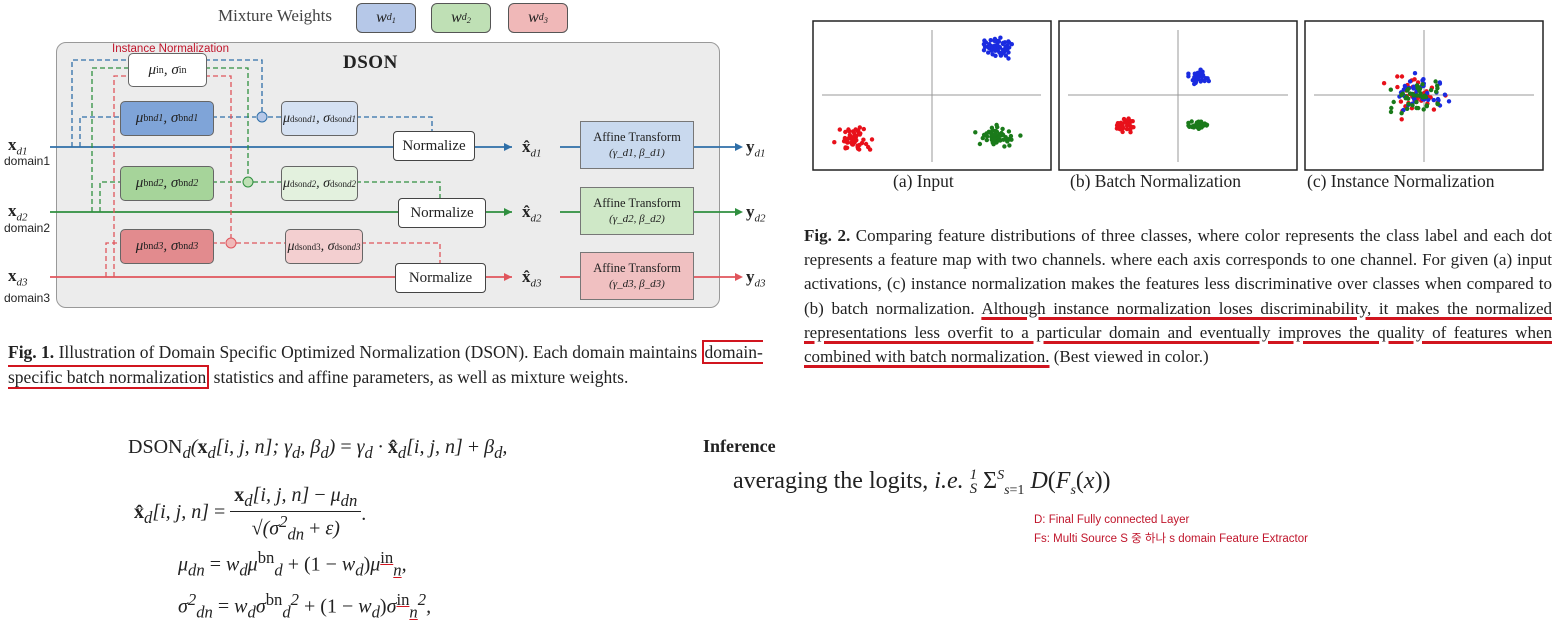 The width and height of the screenshot is (1563, 632). Describe the element at coordinates (167, 118) in the screenshot. I see `bn-stats-box-d1: μ bn d1, σ bn d1` at that location.